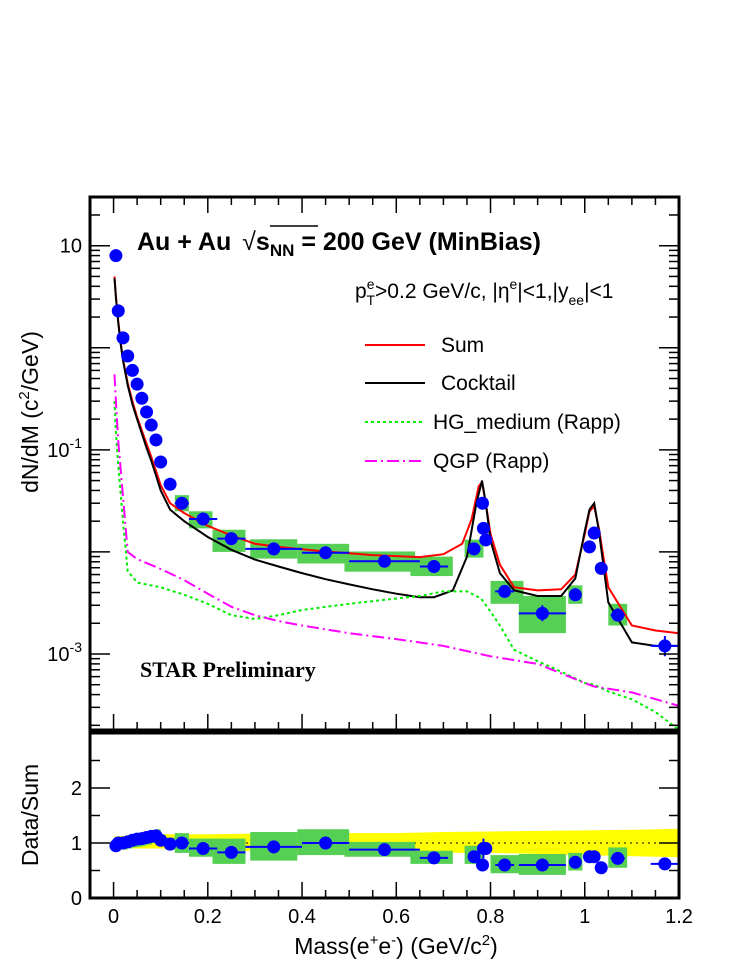 The width and height of the screenshot is (747, 967). I want to click on ratio-y-tick-label: 0, so click(76, 899).